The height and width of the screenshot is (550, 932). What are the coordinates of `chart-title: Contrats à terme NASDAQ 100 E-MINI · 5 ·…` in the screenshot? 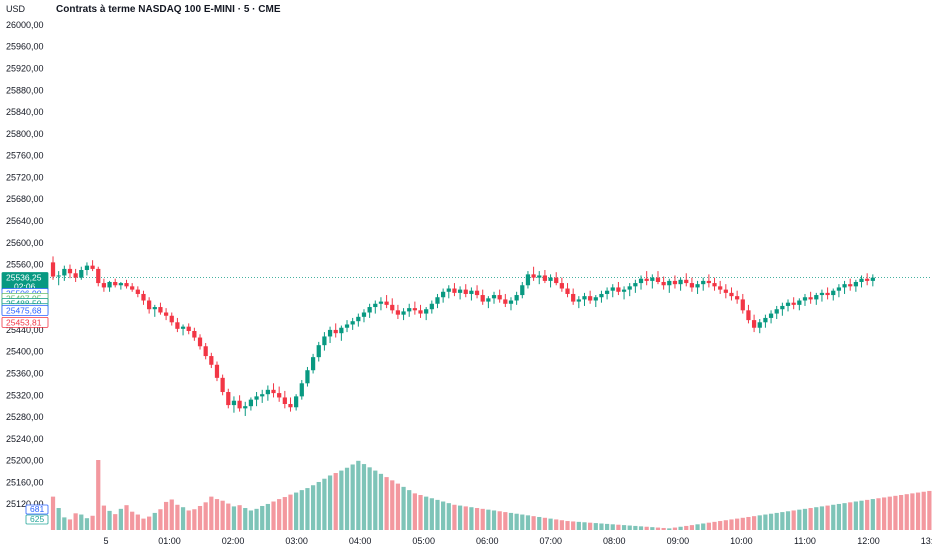 It's located at (168, 9).